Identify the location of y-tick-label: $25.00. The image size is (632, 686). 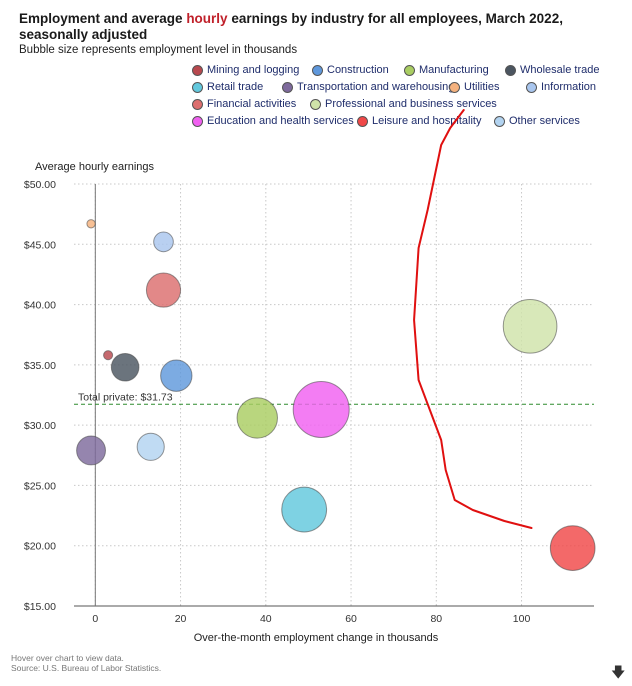
(40, 486).